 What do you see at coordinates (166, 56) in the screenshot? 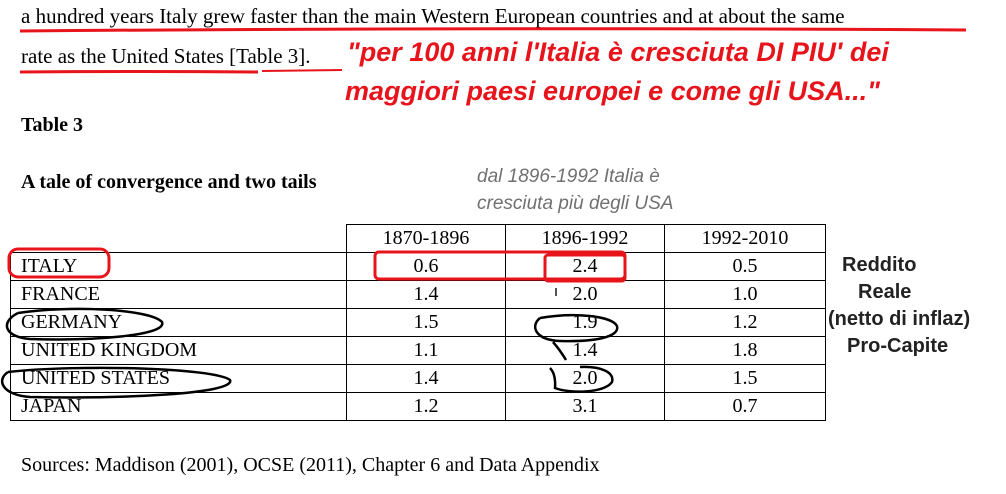
I see `paragraph-line-2: rate as the United States [Table 3].` at bounding box center [166, 56].